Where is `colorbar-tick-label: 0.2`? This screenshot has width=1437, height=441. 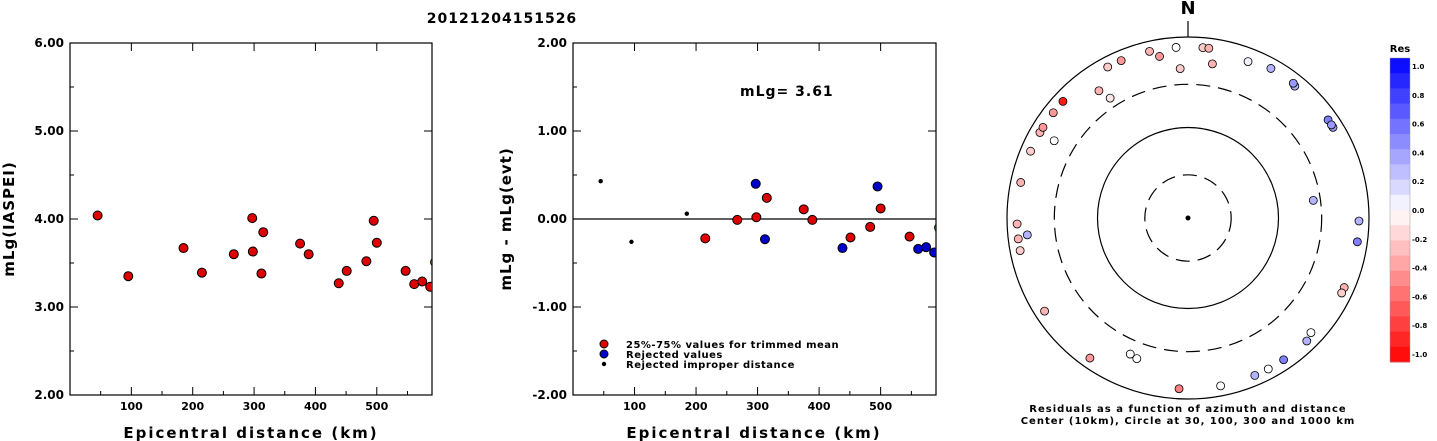
colorbar-tick-label: 0.2 is located at coordinates (1418, 182).